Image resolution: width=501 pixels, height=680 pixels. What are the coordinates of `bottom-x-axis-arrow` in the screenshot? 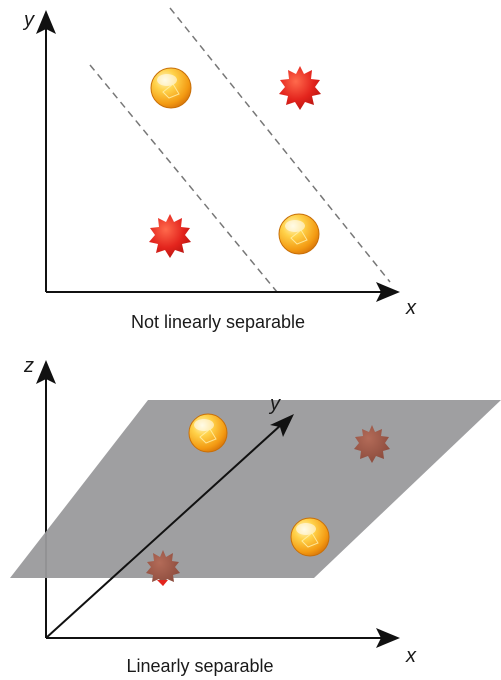 It's located at (388, 638).